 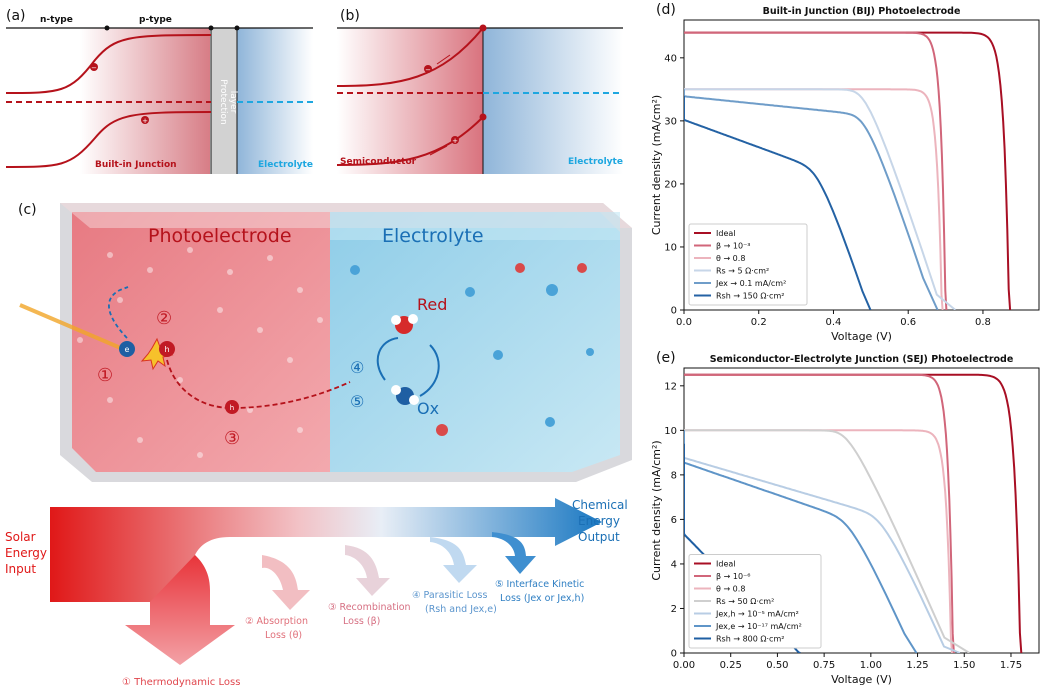 I want to click on thermodynamic-loss-label: ① Thermodynamic Loss, so click(x=181, y=682).